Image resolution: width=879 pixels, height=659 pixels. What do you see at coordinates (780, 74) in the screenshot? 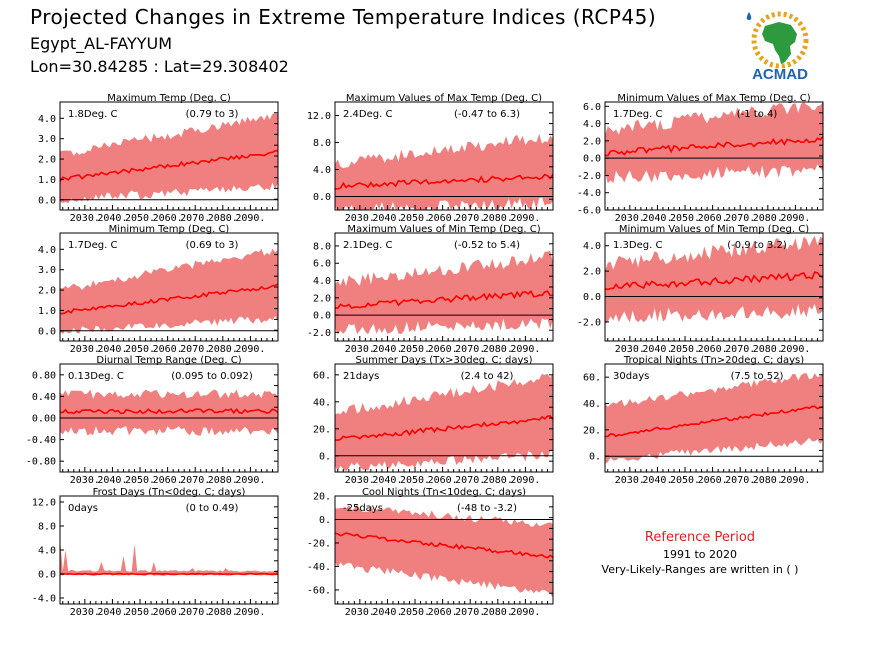
I see `logo-text: ACMAD` at bounding box center [780, 74].